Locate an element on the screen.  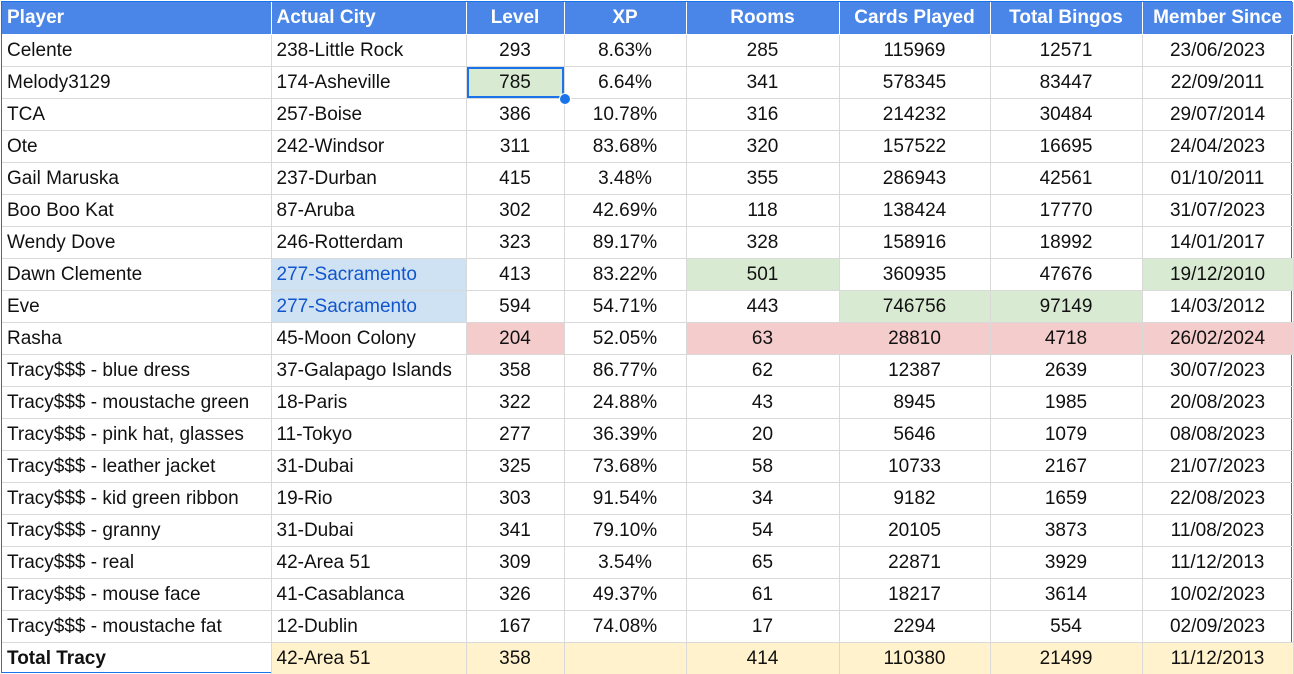
rooms-cell: 54 is located at coordinates (763, 530).